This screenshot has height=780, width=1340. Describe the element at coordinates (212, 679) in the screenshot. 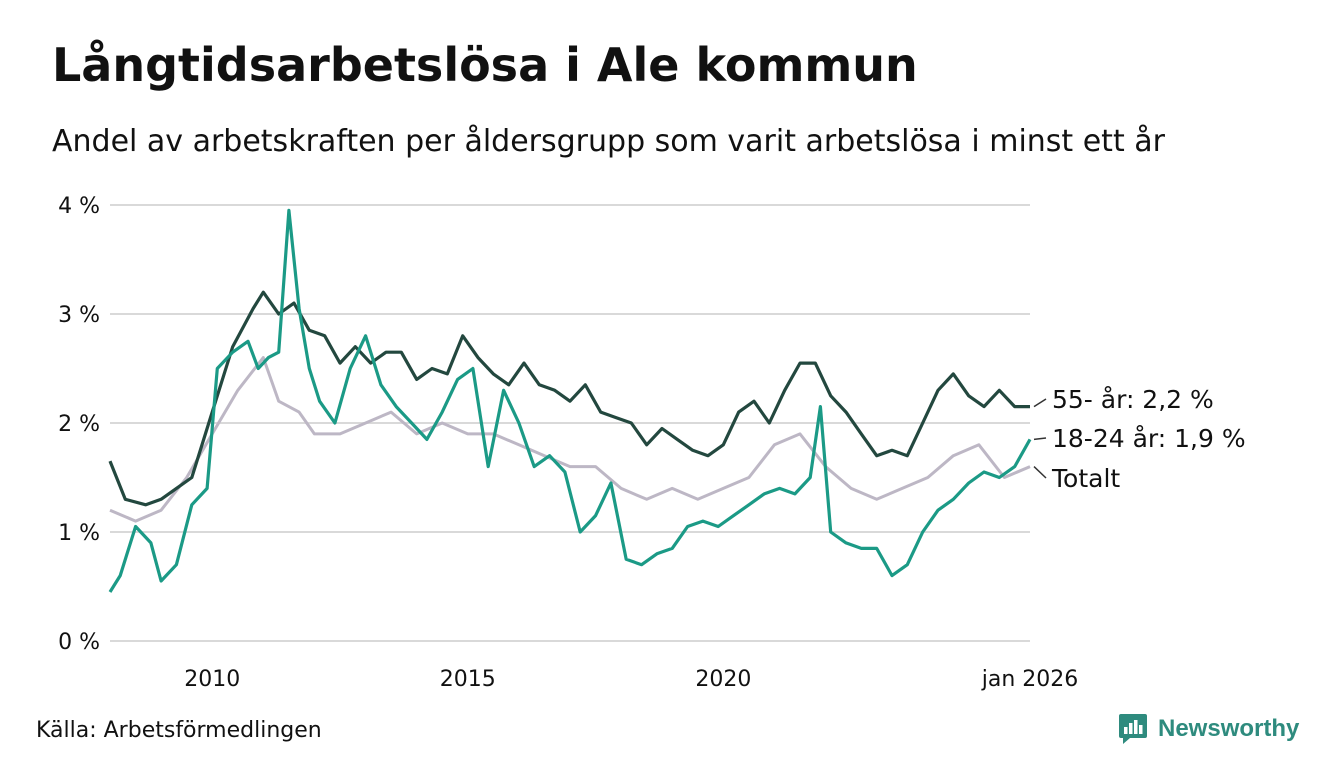

I see `x-tick-label: 2010` at that location.